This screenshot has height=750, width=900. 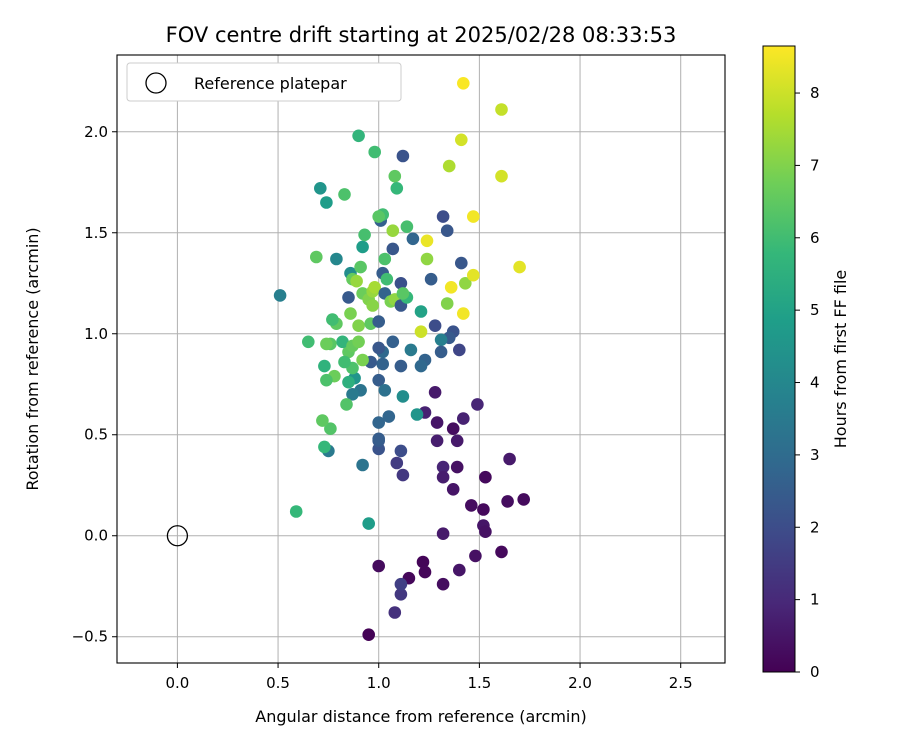 What do you see at coordinates (90, 637) in the screenshot?
I see `y-tick-label: −0.5` at bounding box center [90, 637].